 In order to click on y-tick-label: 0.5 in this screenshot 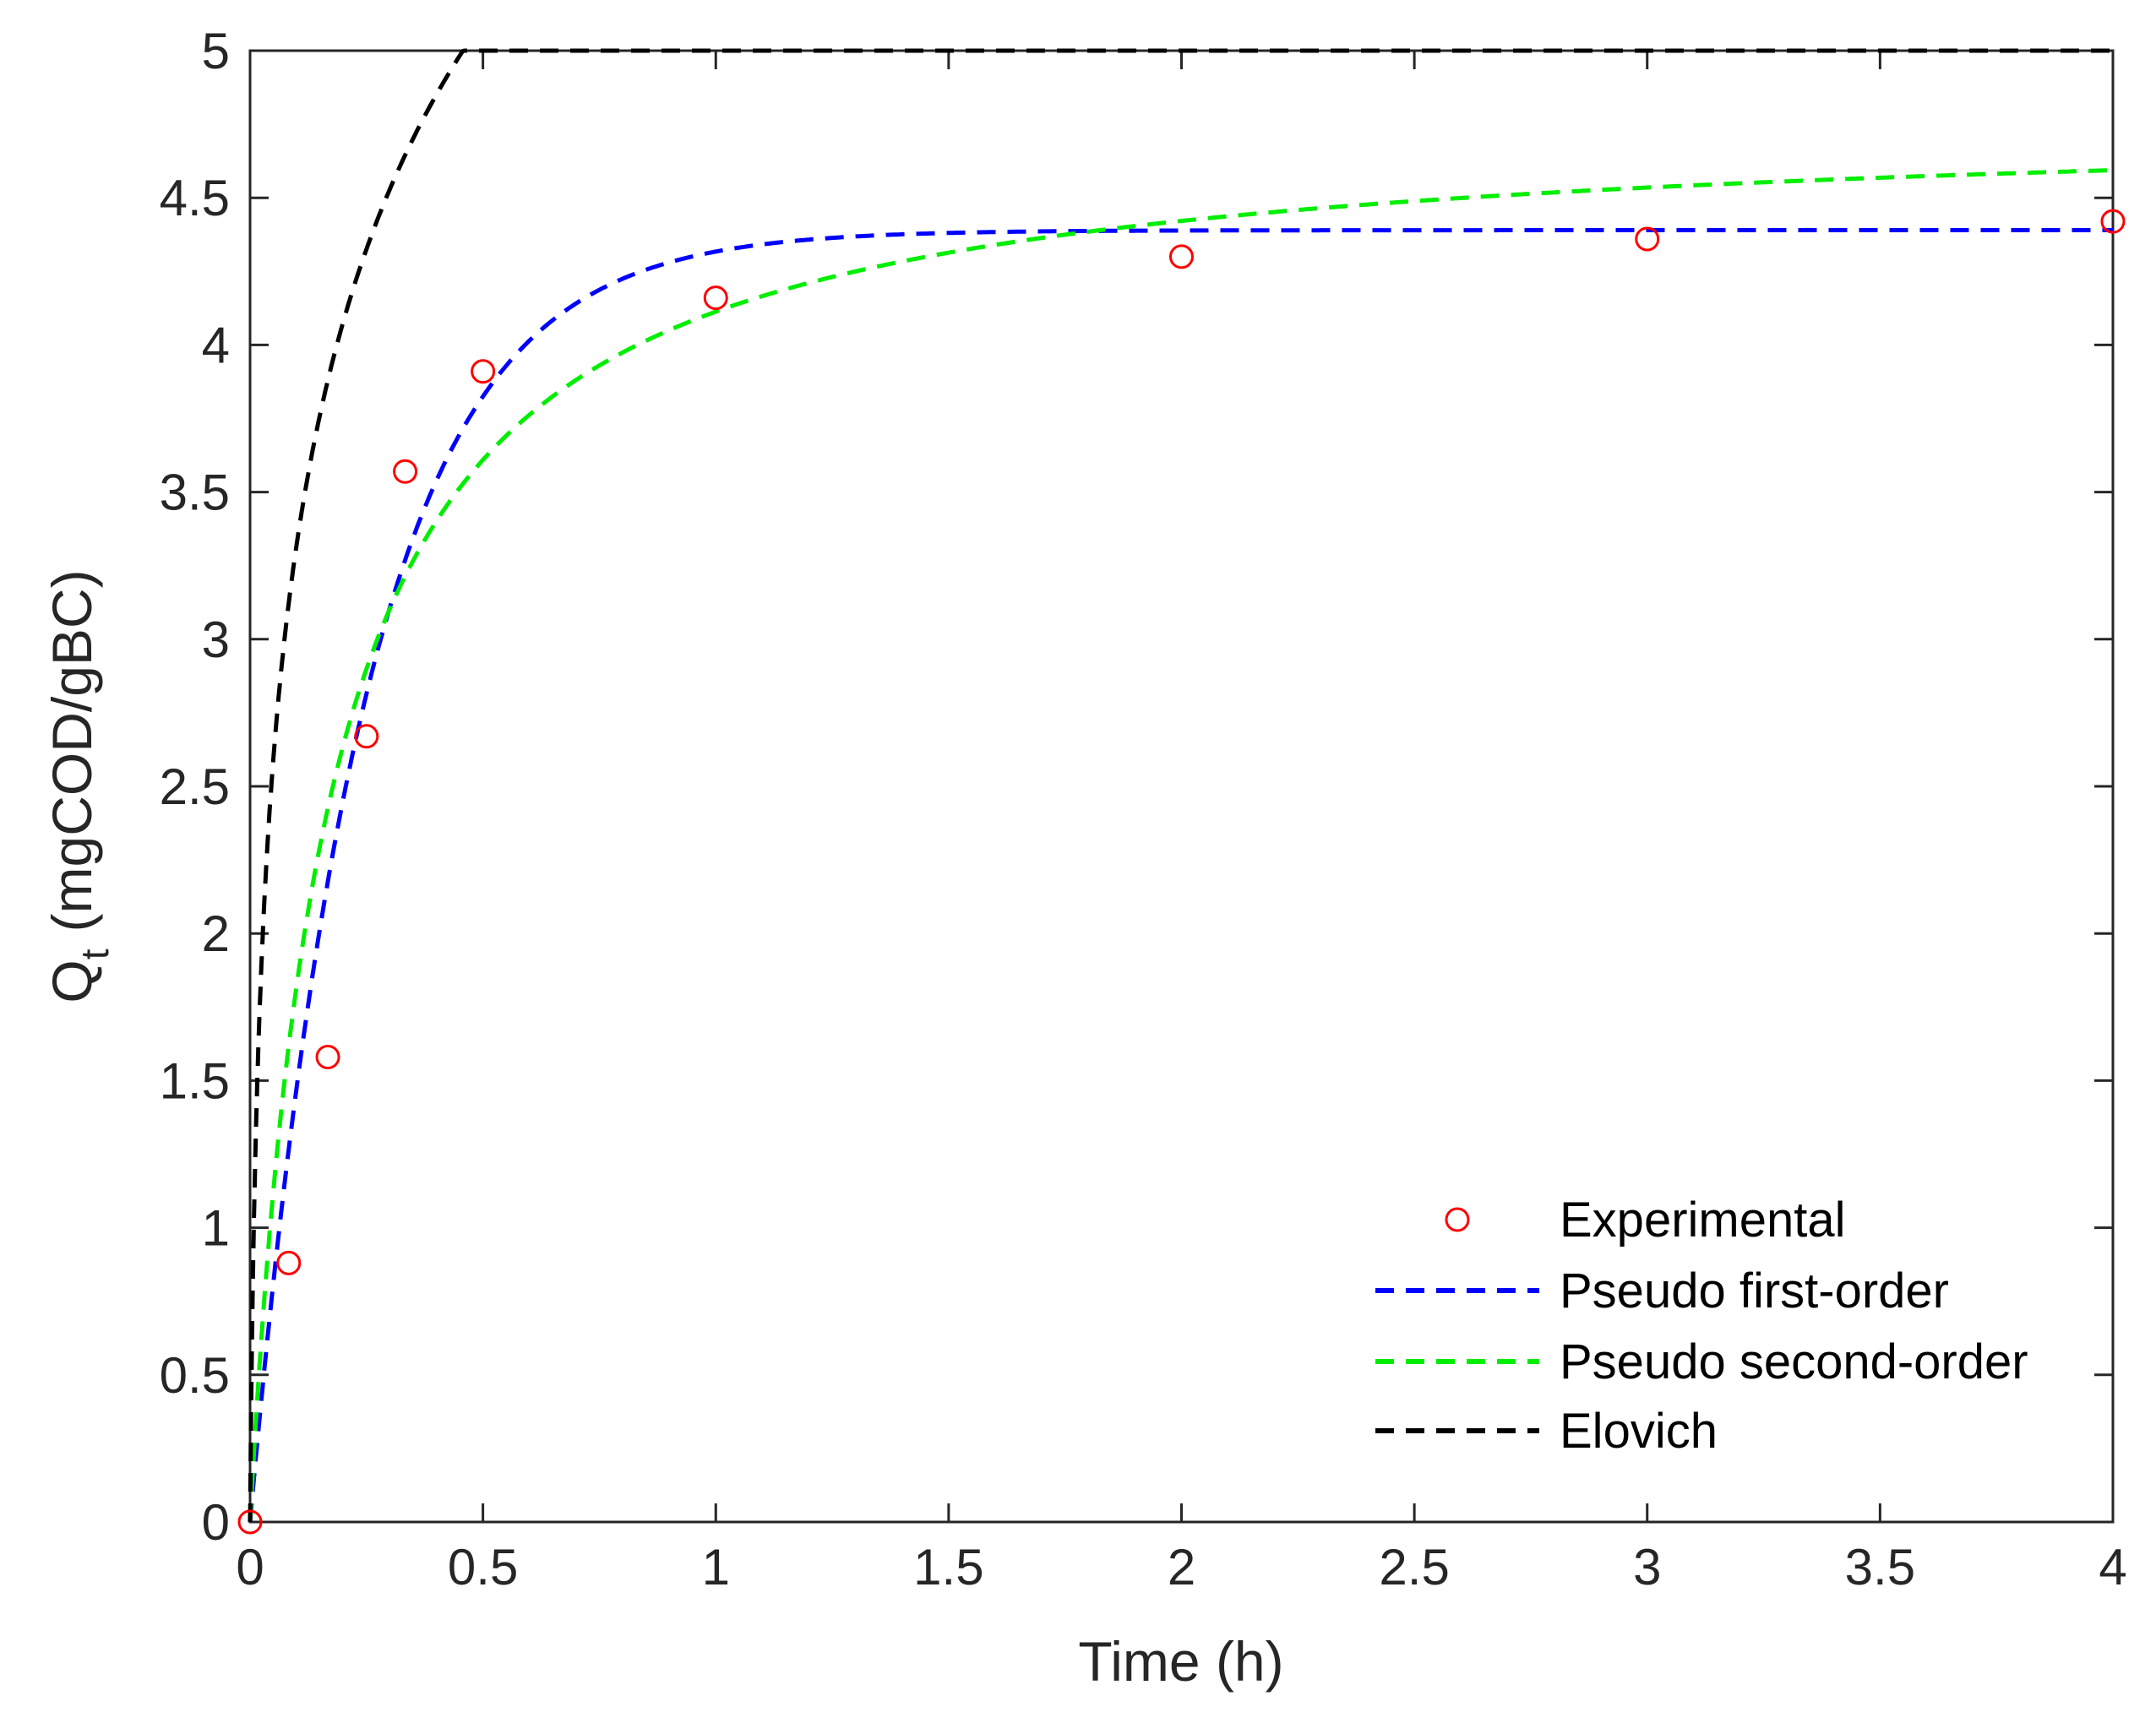, I will do `click(195, 1375)`.